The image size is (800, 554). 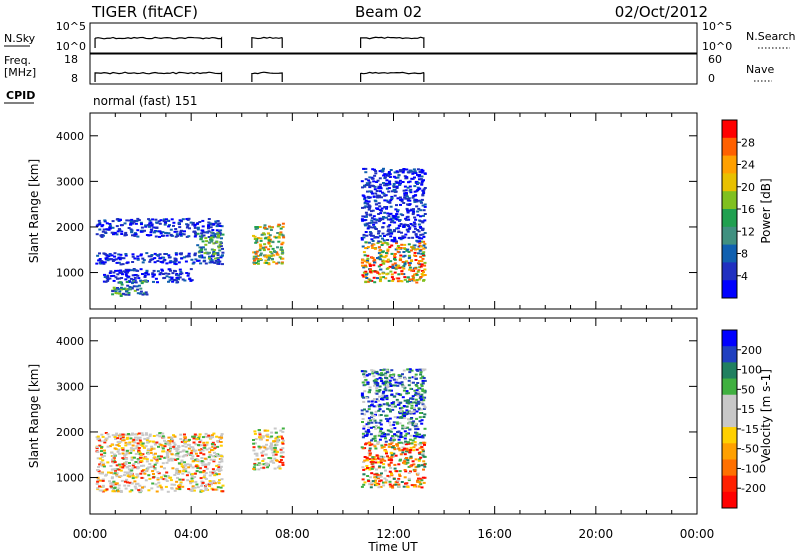 I want to click on x-tick-label: 00:00, so click(x=697, y=534).